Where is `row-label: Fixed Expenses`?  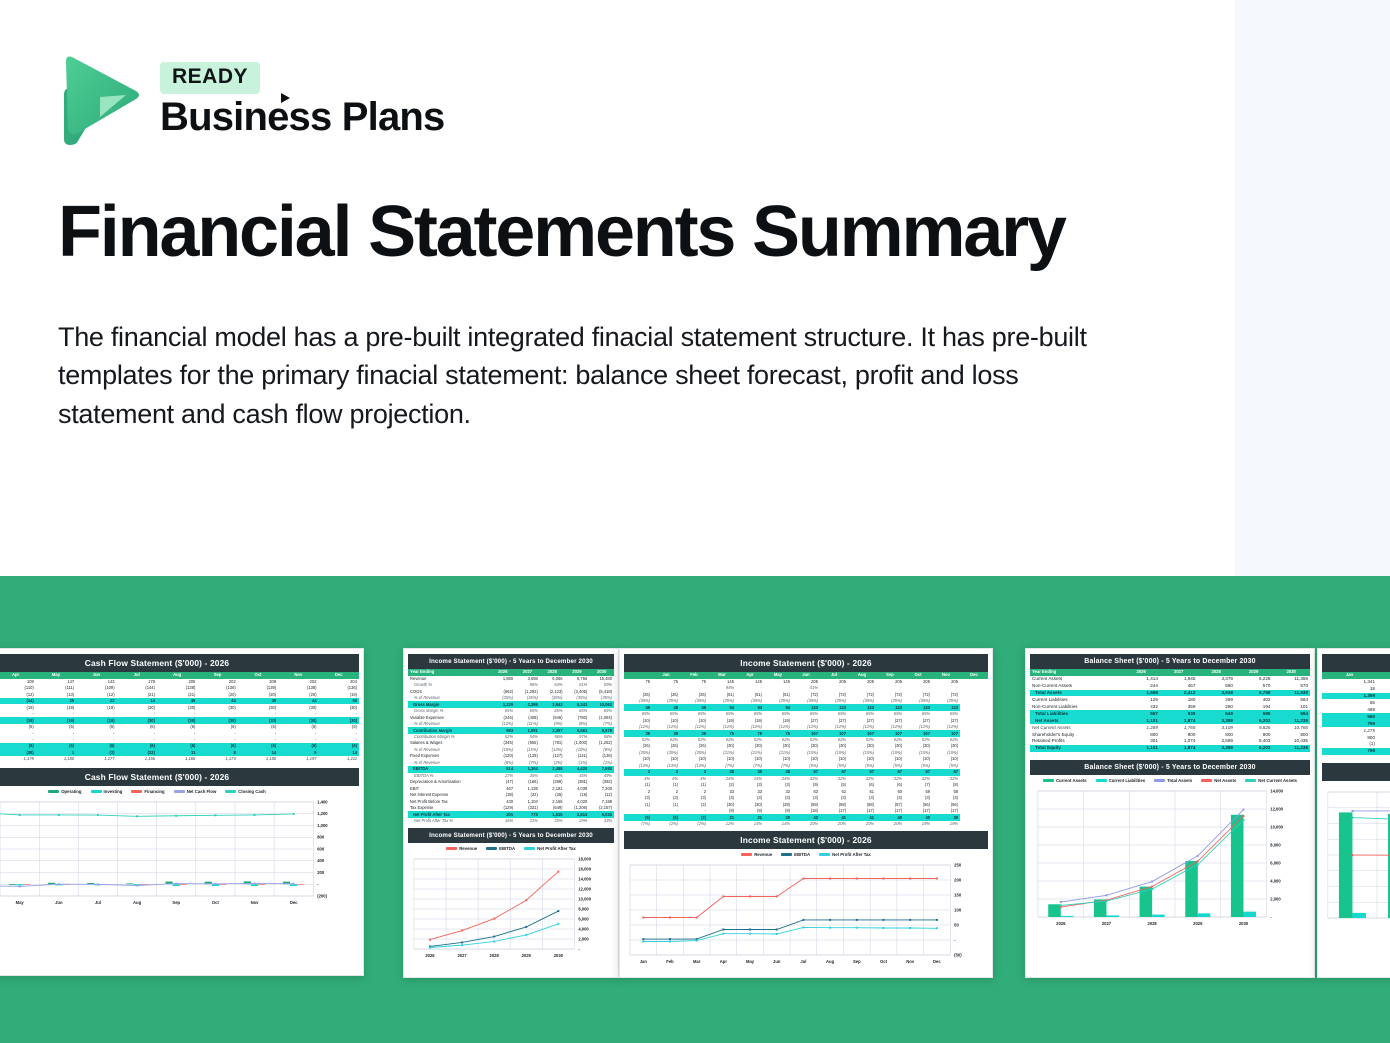
row-label: Fixed Expenses is located at coordinates (425, 756).